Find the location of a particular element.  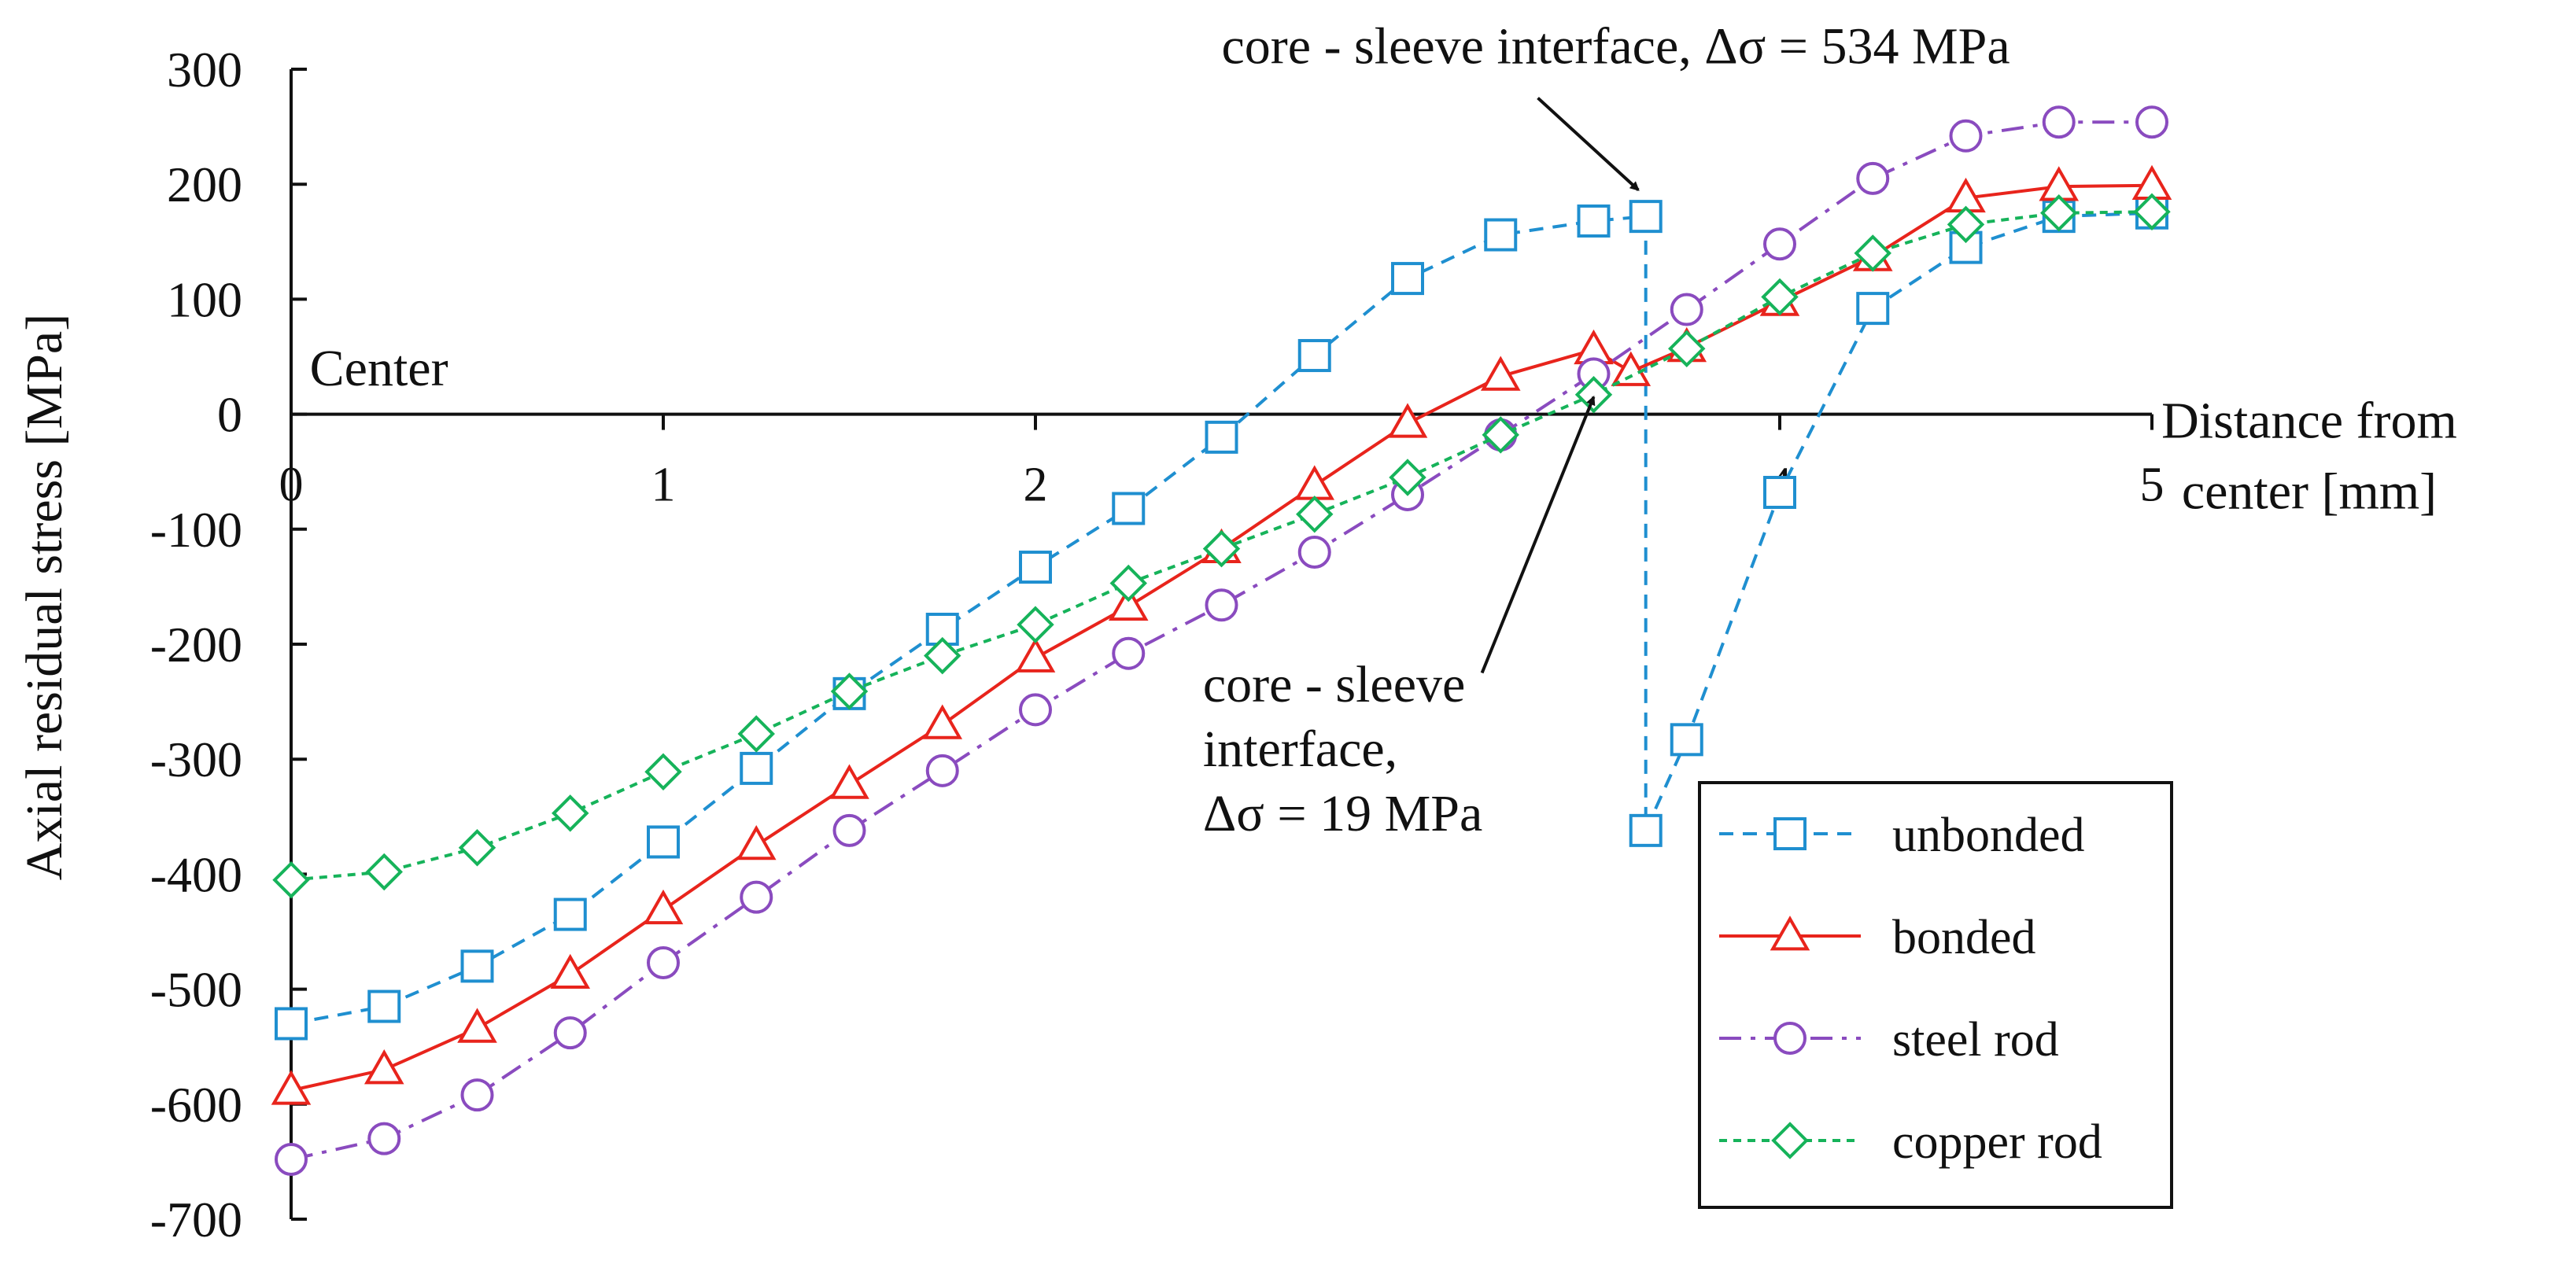

legend: unbonded bonded steel rod copper rod is located at coordinates (1935, 995).